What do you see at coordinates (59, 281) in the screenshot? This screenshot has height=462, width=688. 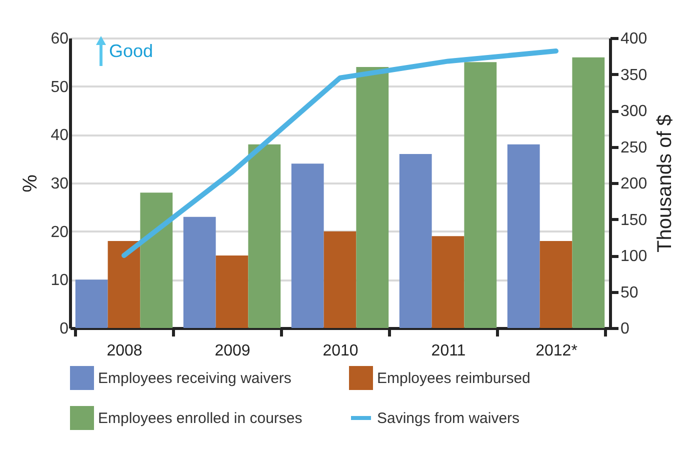 I see `y-tick-label: 10` at bounding box center [59, 281].